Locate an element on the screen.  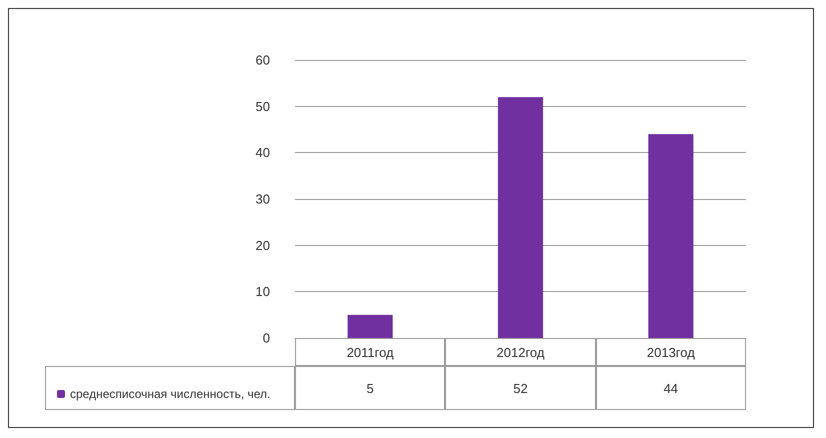
y-tick-label: 0 is located at coordinates (266, 338).